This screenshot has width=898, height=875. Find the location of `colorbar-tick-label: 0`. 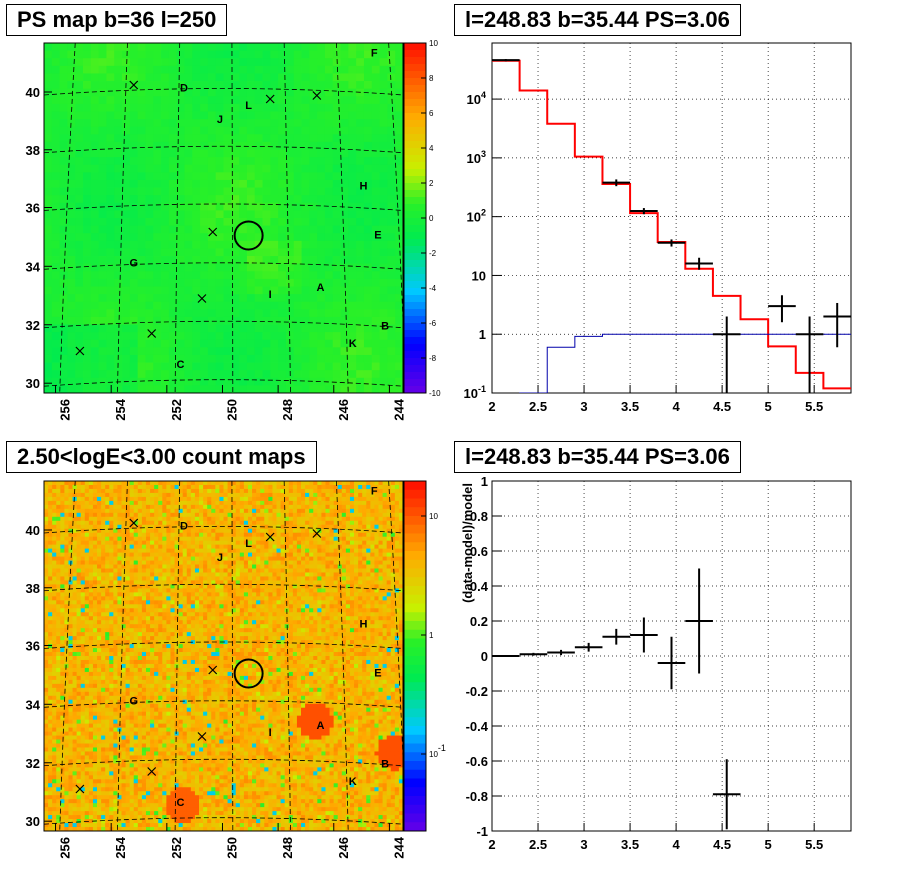

colorbar-tick-label: 0 is located at coordinates (431, 218).